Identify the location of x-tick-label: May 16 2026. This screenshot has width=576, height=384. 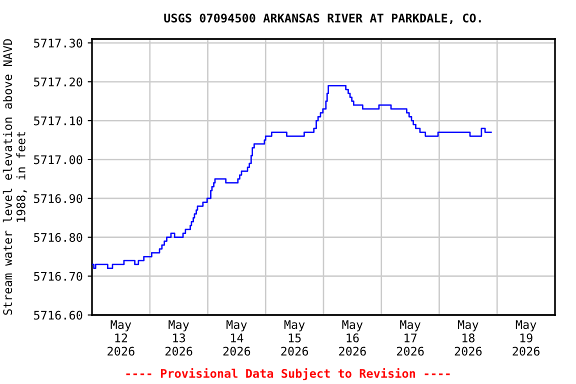
(352, 338).